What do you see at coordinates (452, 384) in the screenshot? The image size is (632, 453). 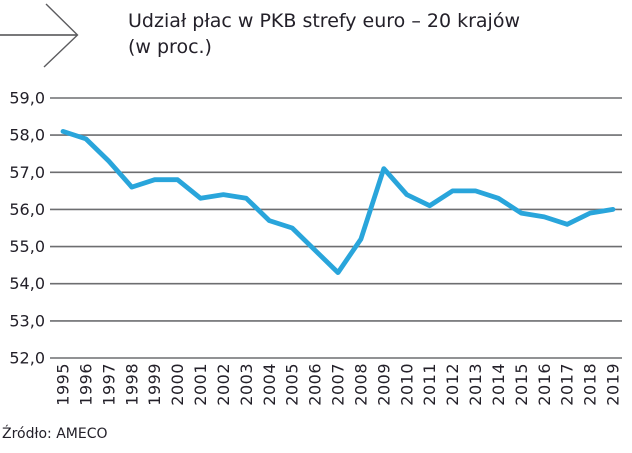 I see `x-axis-tick-label: 2012` at bounding box center [452, 384].